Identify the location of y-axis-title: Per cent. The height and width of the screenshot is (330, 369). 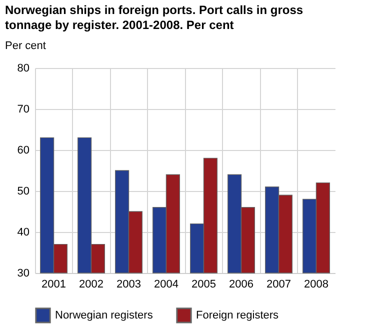
(25, 46).